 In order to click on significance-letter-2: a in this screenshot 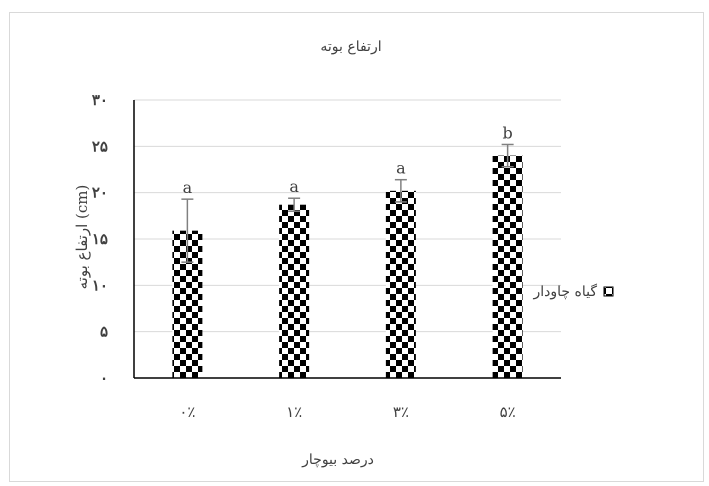, I will do `click(401, 168)`.